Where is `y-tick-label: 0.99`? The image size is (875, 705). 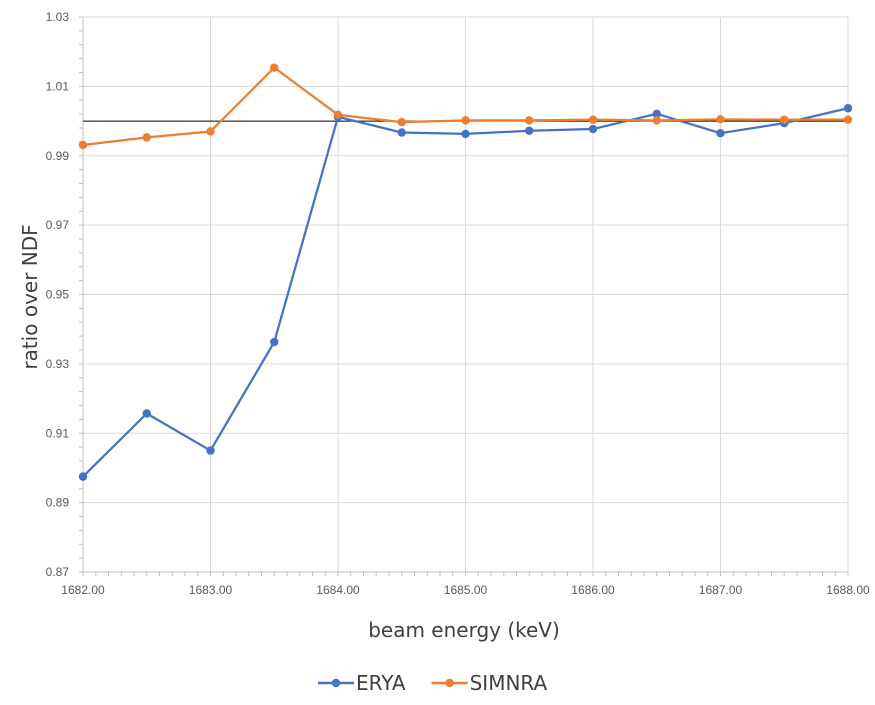 y-tick-label: 0.99 is located at coordinates (58, 156).